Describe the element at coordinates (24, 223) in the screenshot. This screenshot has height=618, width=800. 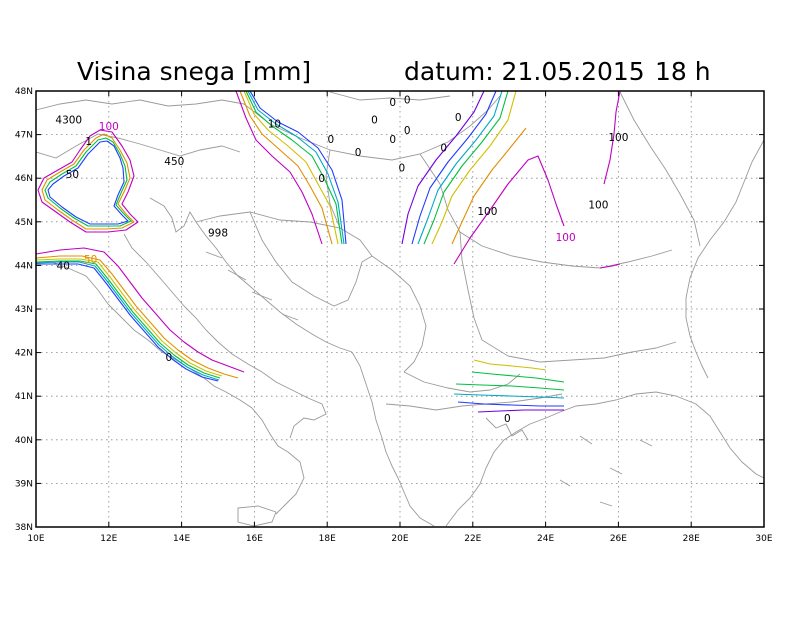
I see `y-tick-label: 45N` at that location.